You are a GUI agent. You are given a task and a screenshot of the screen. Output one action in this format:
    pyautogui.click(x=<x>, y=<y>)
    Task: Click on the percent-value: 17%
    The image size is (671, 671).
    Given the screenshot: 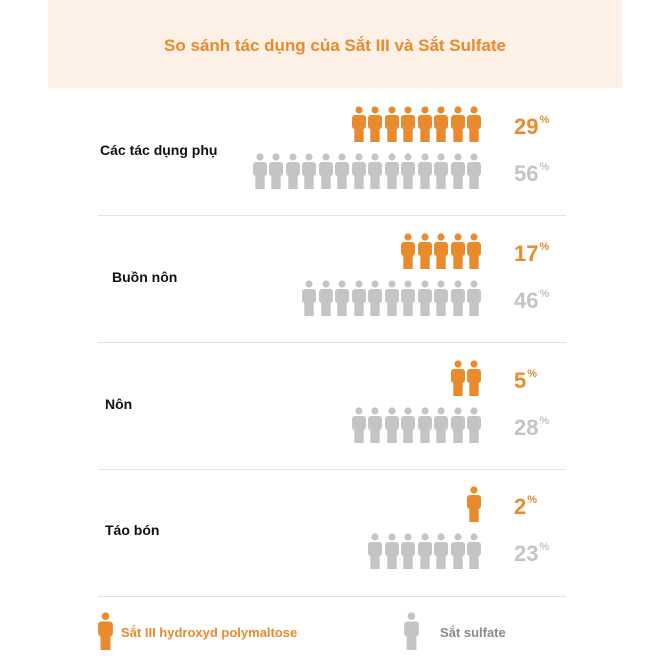 What is the action you would take?
    pyautogui.click(x=531, y=254)
    